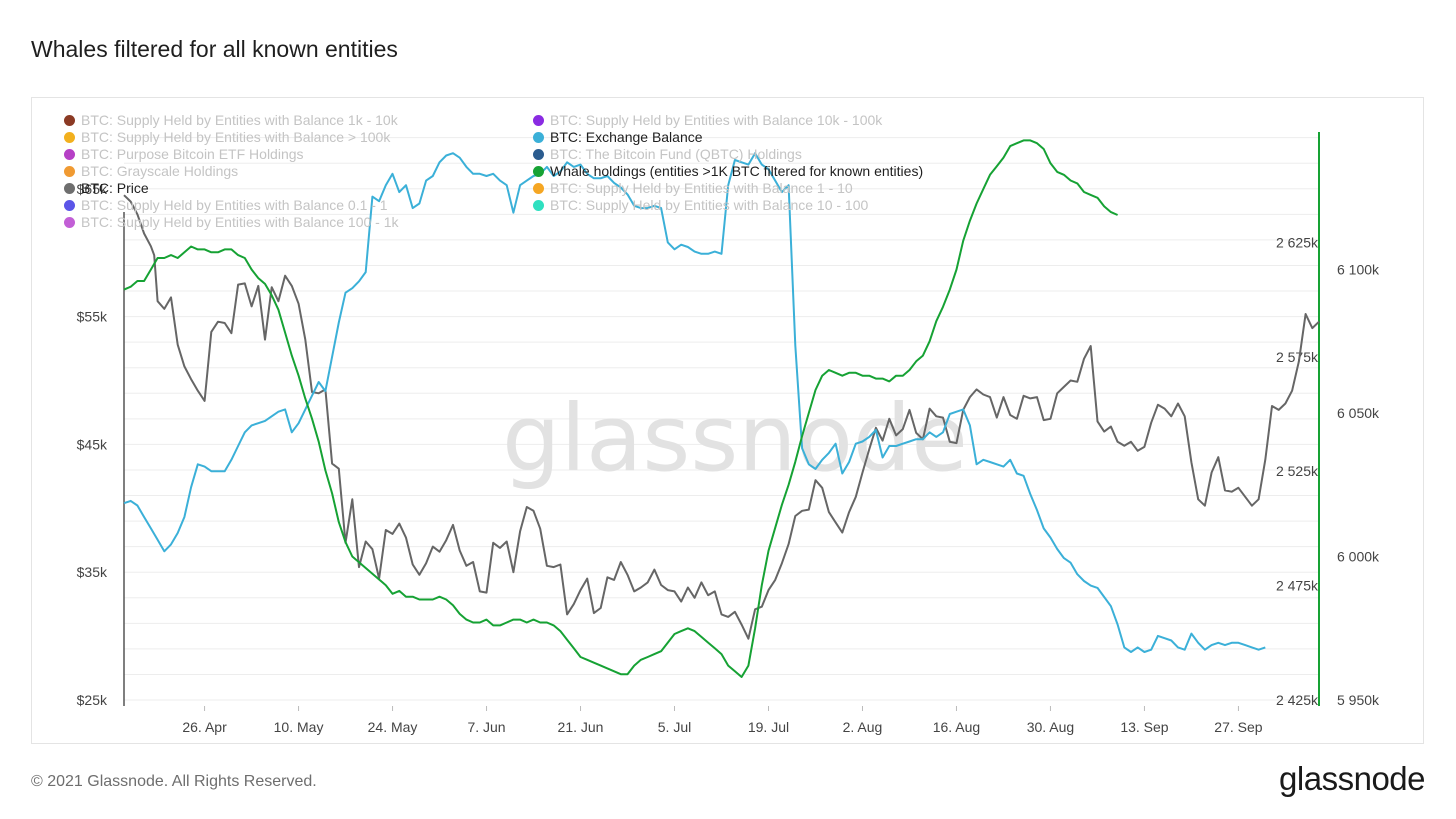 The image size is (1456, 819). What do you see at coordinates (1297, 700) in the screenshot?
I see `y-right-inner-tick-label: 2 425k` at bounding box center [1297, 700].